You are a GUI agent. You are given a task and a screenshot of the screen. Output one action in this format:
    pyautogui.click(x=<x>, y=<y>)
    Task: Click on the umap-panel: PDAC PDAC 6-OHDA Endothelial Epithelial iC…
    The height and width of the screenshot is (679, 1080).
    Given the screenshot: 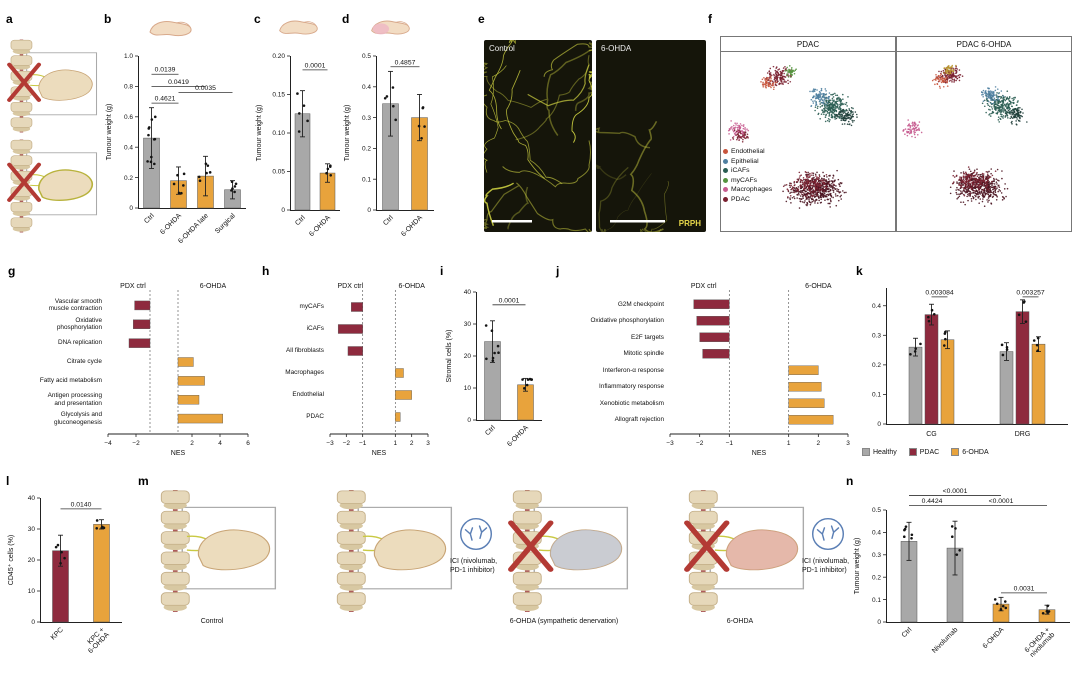 What is the action you would take?
    pyautogui.click(x=896, y=134)
    